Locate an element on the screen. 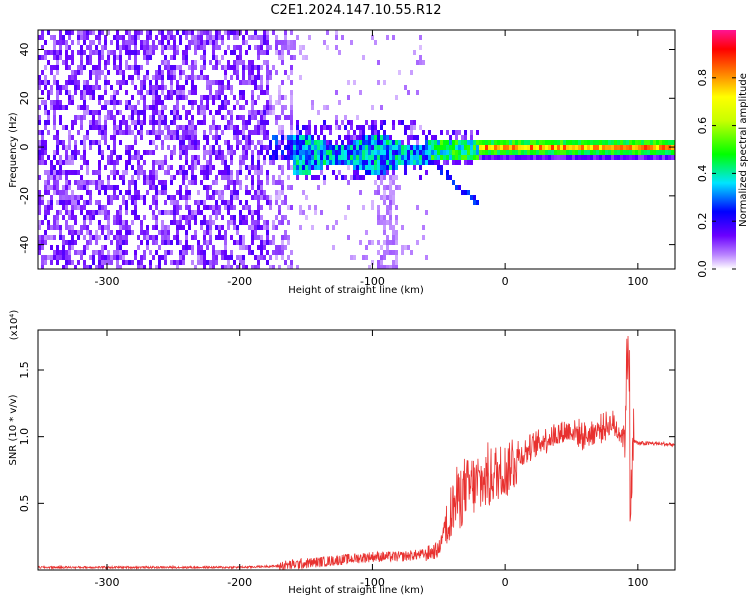 The image size is (750, 600). y-tick-label: 40 is located at coordinates (24, 50).